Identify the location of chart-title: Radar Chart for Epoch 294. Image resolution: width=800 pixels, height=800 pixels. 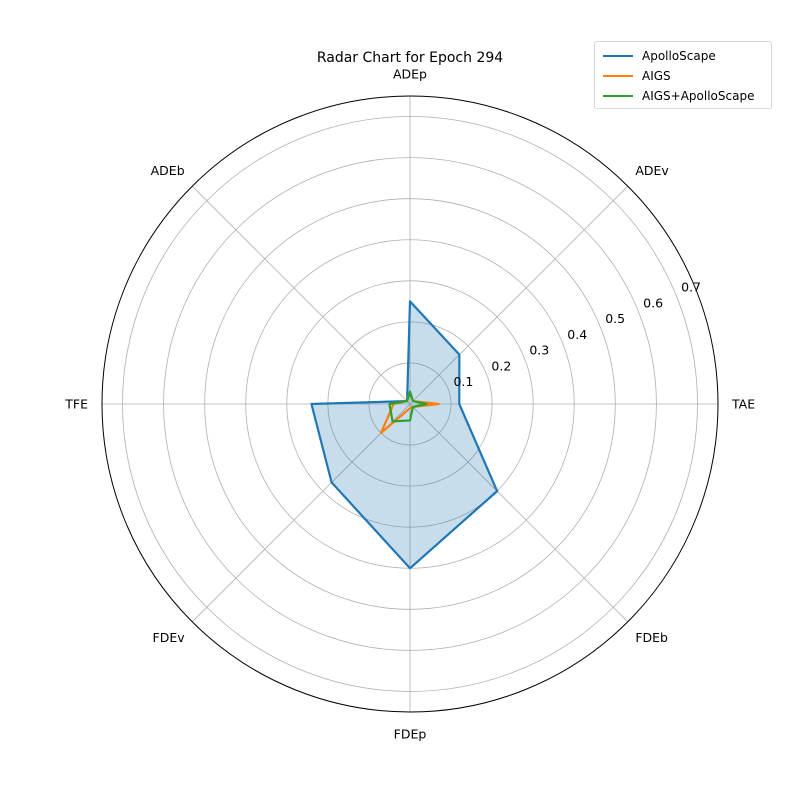
(410, 58).